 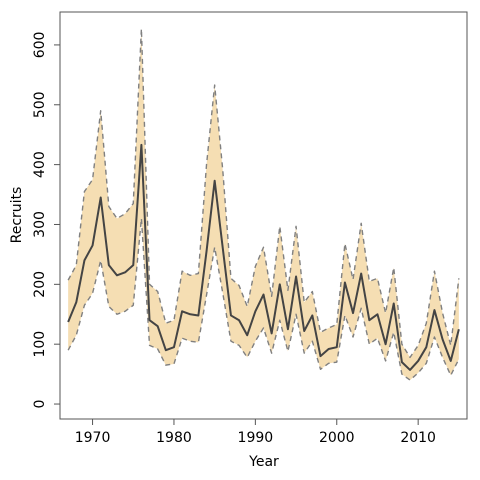 I want to click on x-tick-label-1970: 1970, so click(x=93, y=438).